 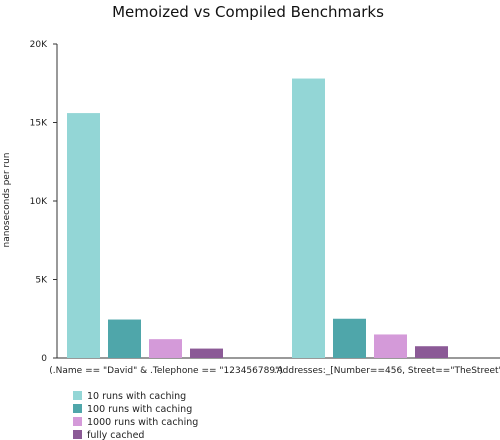 I want to click on y-tick-label: 10K, so click(x=39, y=202).